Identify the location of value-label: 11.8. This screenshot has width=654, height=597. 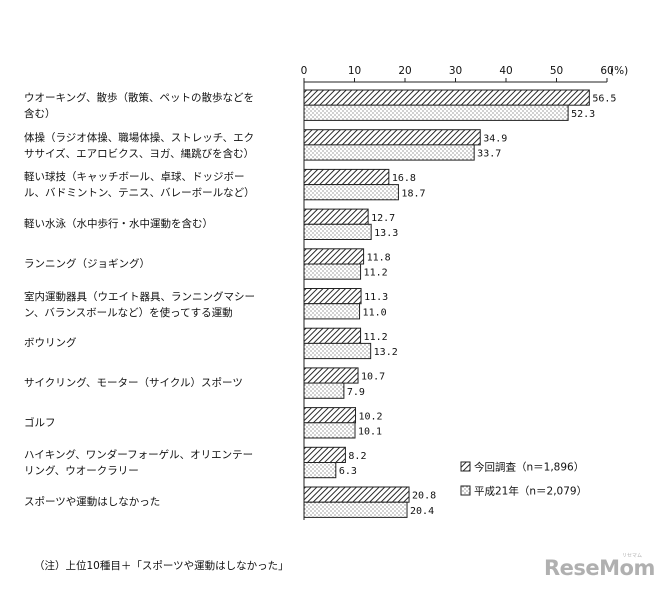
(379, 258).